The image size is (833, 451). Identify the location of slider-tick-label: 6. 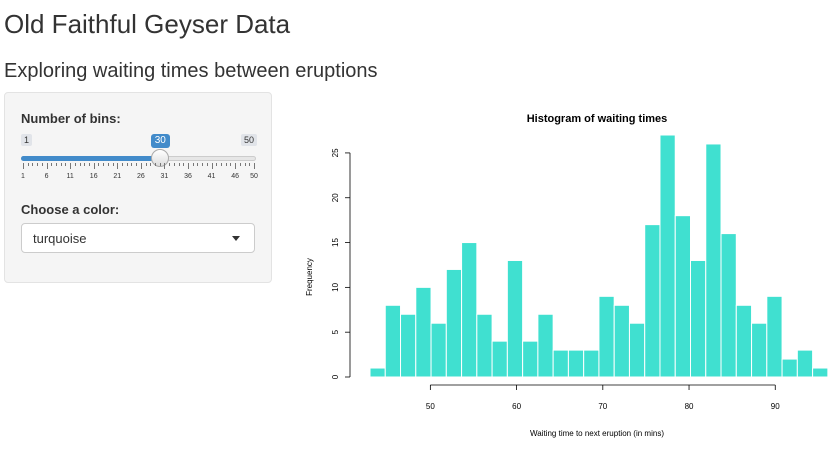
(46, 176).